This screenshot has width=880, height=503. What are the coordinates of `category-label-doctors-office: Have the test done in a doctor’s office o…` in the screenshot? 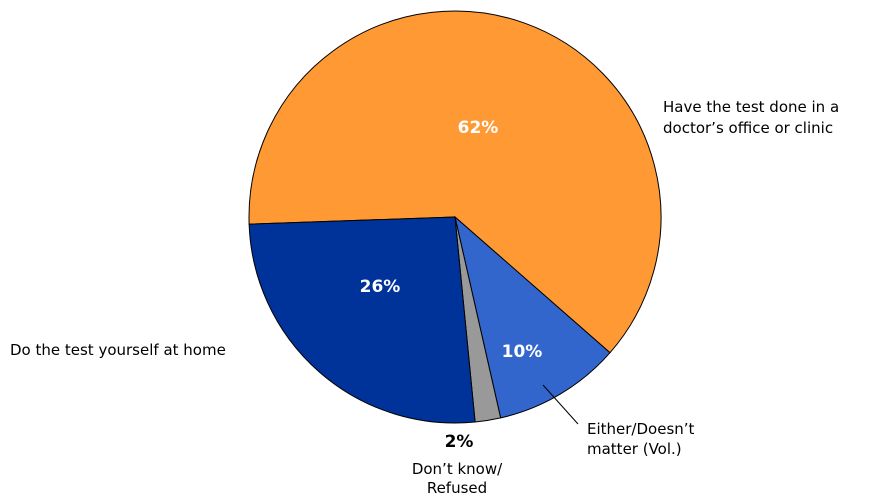 It's located at (751, 117).